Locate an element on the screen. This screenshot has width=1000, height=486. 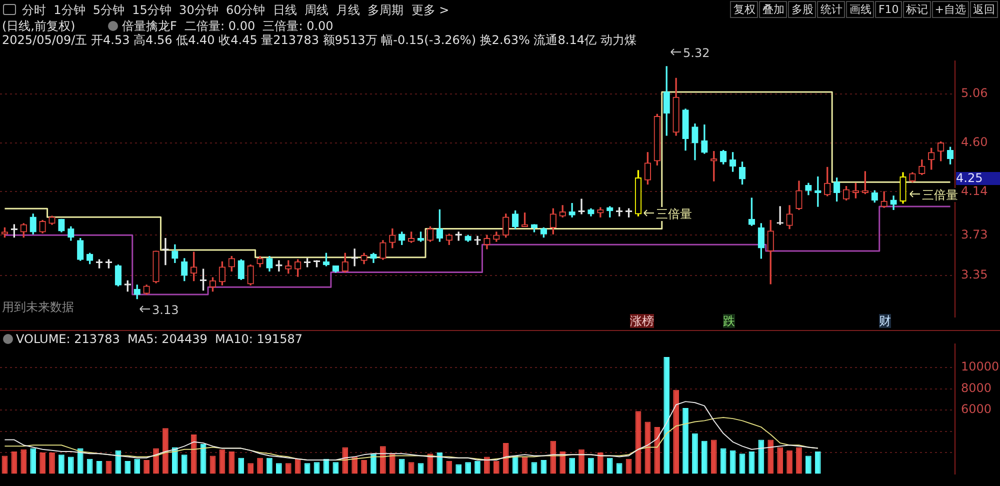
chart-title: VOLUME: 213783 MA5: 204439 MA10: 191587 is located at coordinates (159, 339).